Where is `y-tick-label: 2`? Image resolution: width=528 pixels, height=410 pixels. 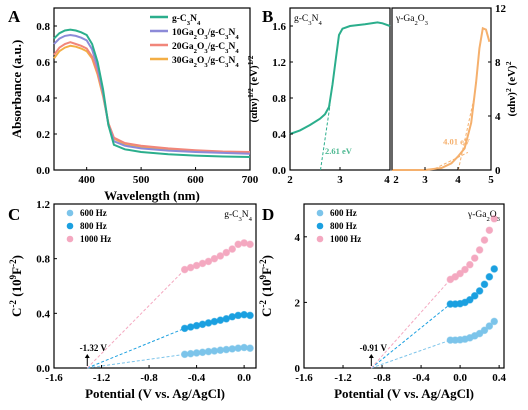
y-tick-label: 2 is located at coordinates (298, 303).